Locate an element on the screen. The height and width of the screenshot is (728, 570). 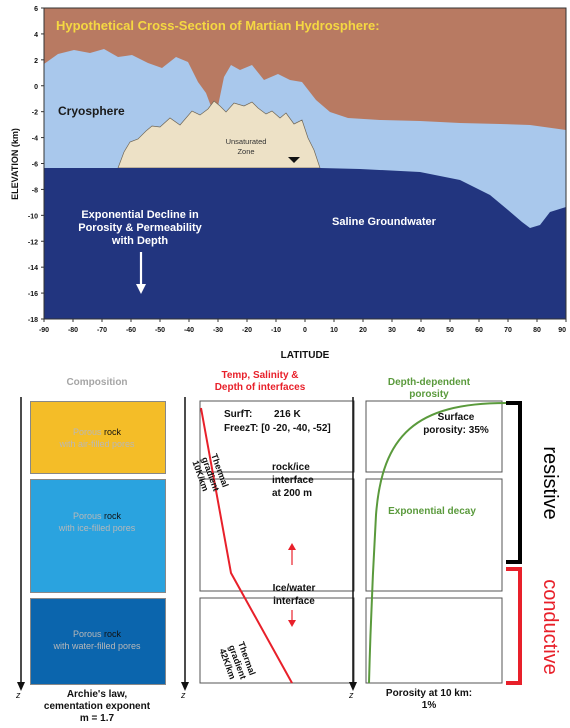
ice-pores-label-post: with ice-filled pores is located at coordinates (97, 528).